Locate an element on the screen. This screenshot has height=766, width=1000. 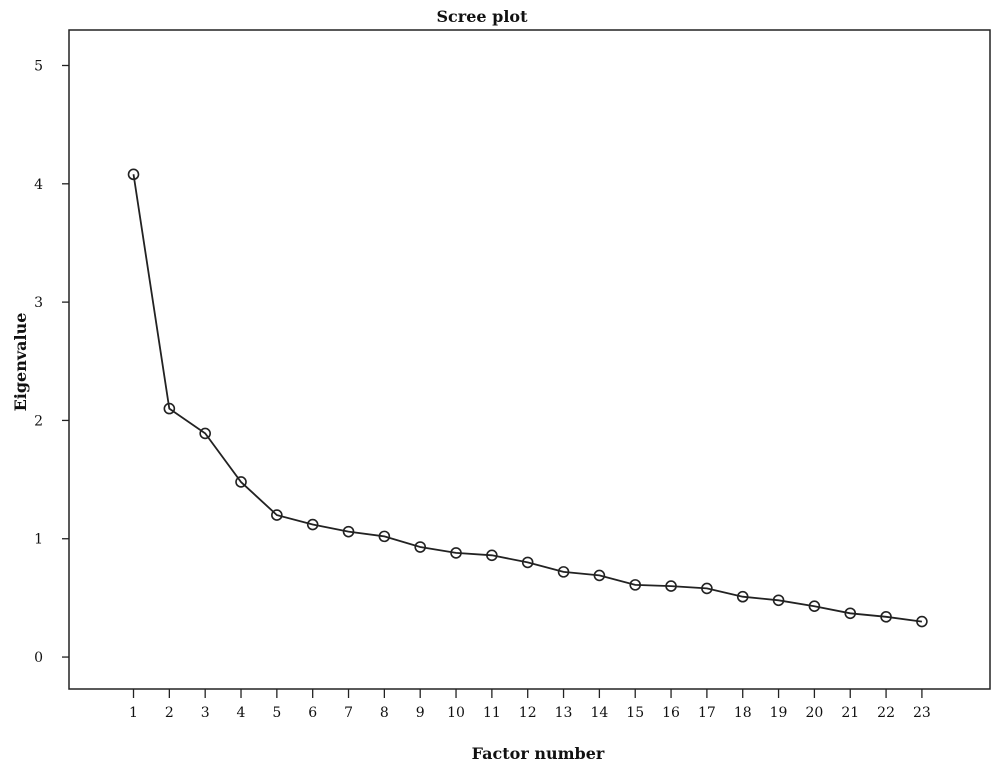
y-axis-label: Eigenvalue is located at coordinates (20, 362).